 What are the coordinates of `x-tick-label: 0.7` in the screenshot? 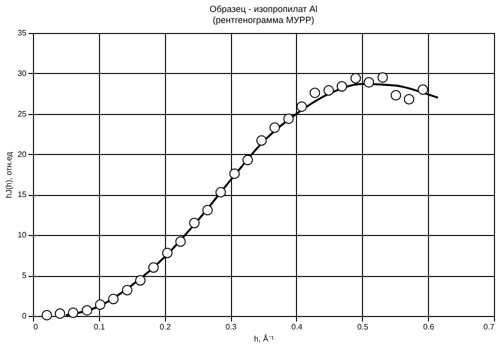 It's located at (489, 327).